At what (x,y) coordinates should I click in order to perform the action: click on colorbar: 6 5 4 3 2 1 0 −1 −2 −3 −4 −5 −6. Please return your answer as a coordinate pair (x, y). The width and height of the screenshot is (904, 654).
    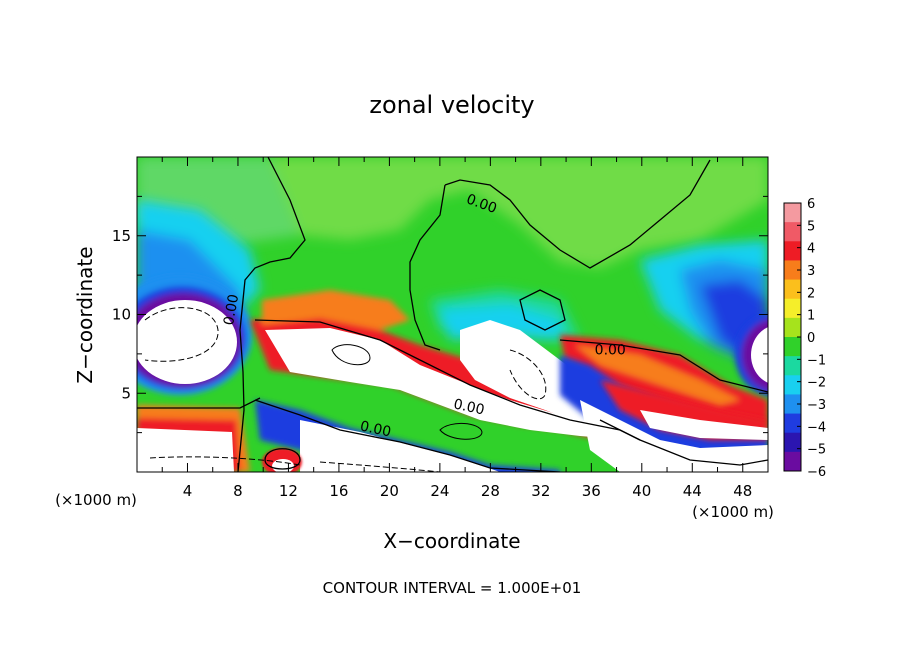
    Looking at the image, I should click on (804, 338).